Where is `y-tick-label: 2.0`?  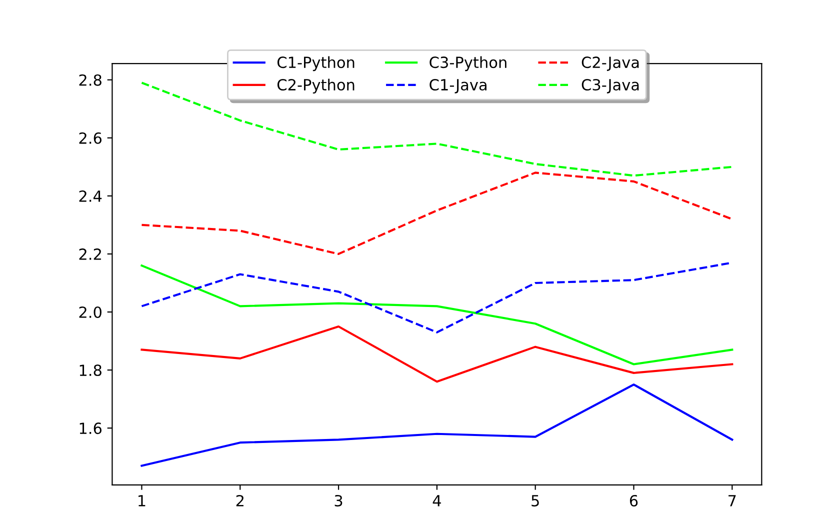 y-tick-label: 2.0 is located at coordinates (90, 312).